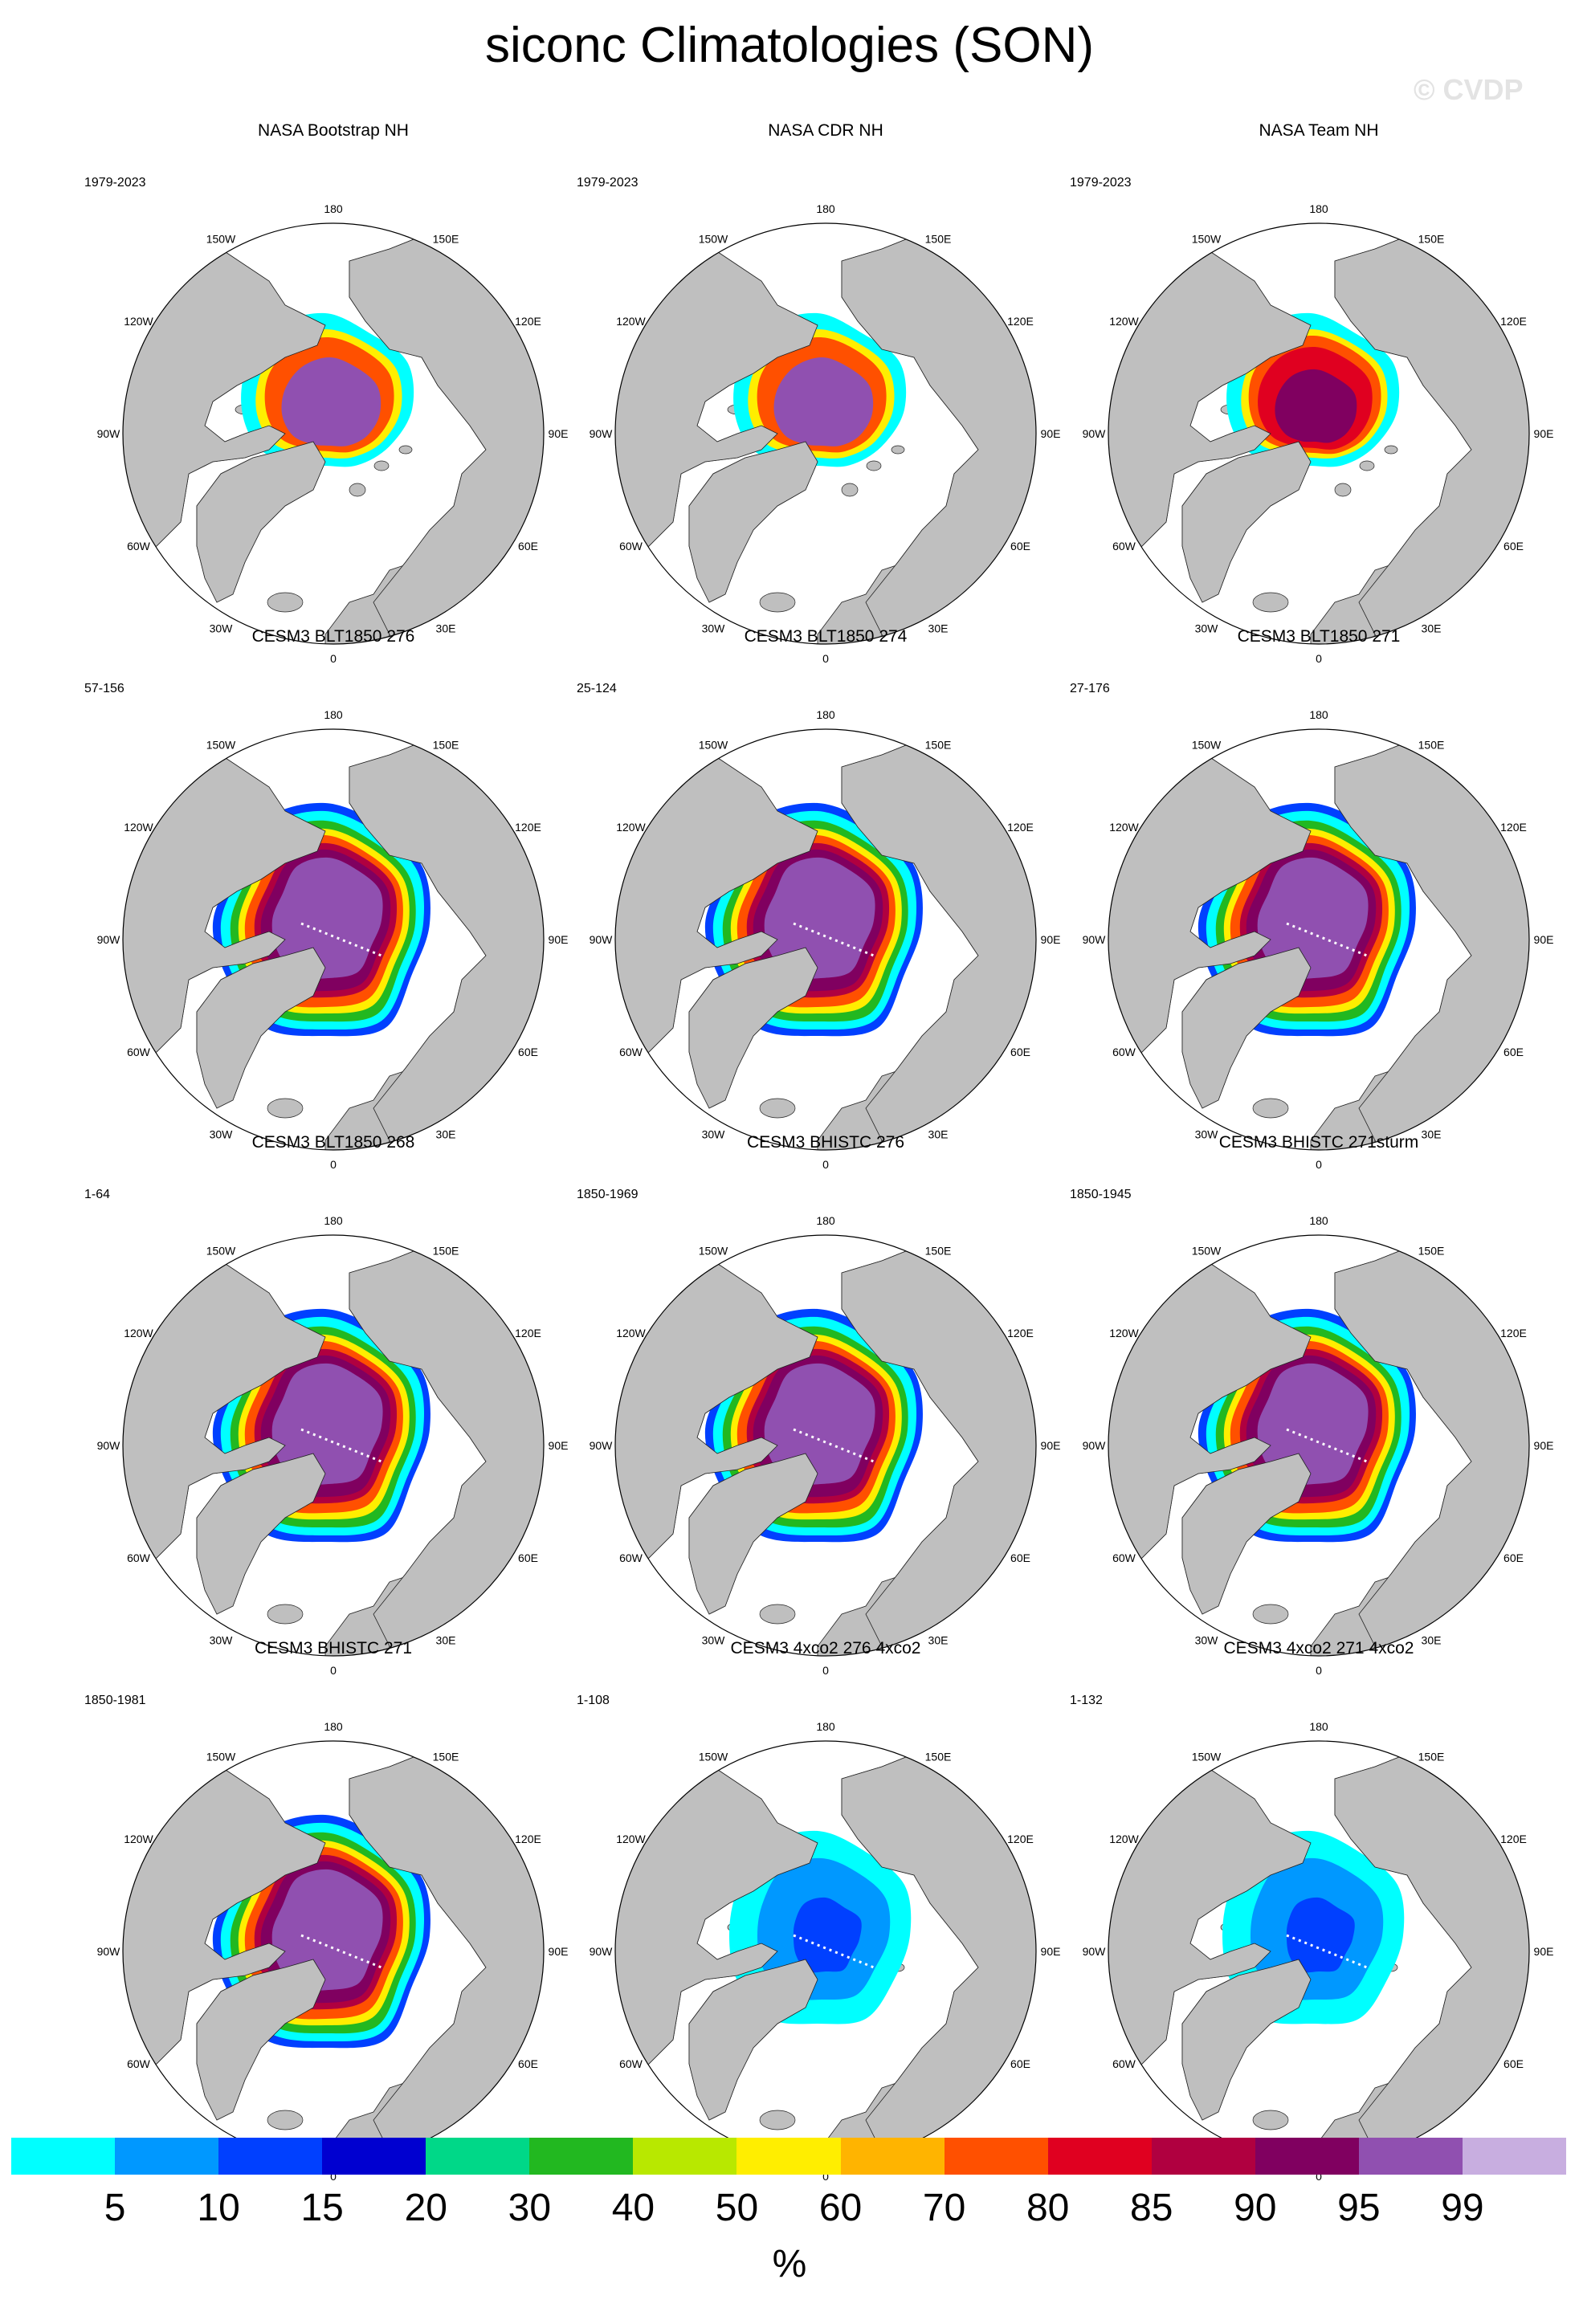 The height and width of the screenshot is (2324, 1579). What do you see at coordinates (944, 2208) in the screenshot?
I see `colorbar-tick-label: 70` at bounding box center [944, 2208].